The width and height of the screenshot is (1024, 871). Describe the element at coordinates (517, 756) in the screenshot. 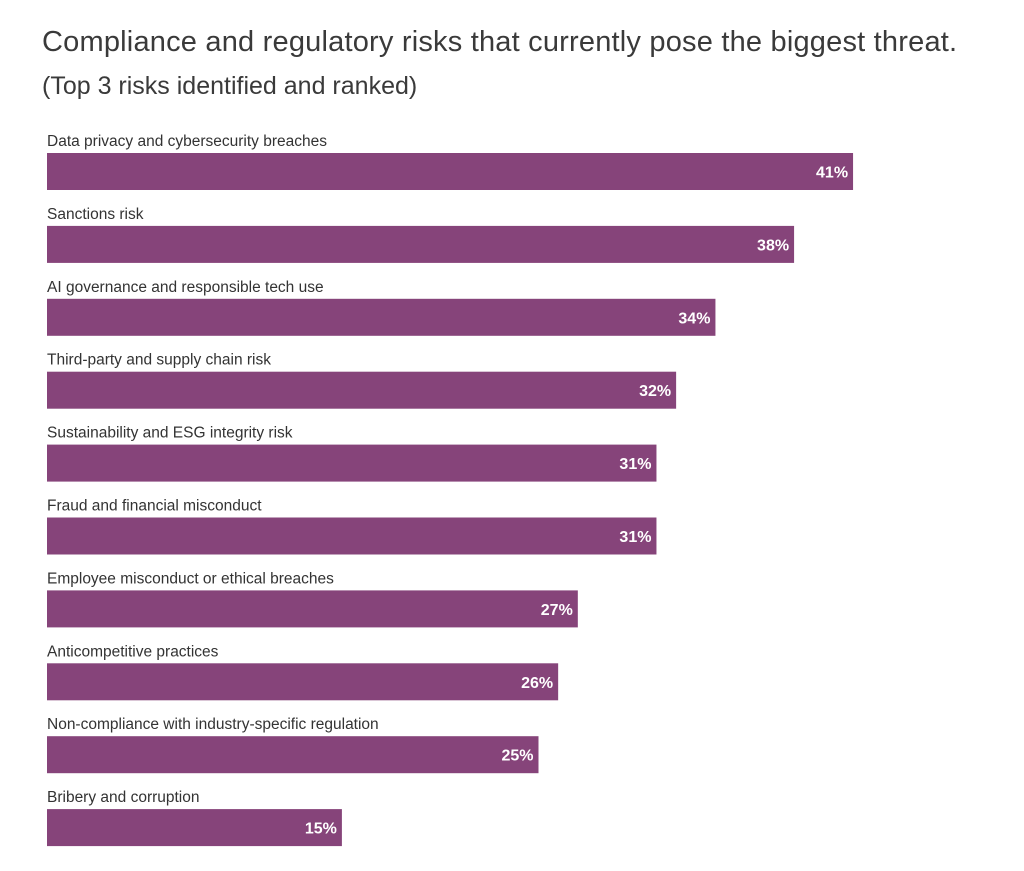

I see `bar-value-label: 25%` at that location.